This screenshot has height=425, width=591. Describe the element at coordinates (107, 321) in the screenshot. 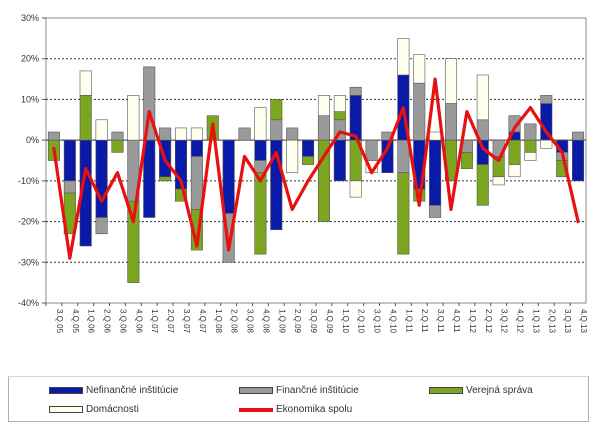

I see `x-tick-label: 2.Q.06` at that location.